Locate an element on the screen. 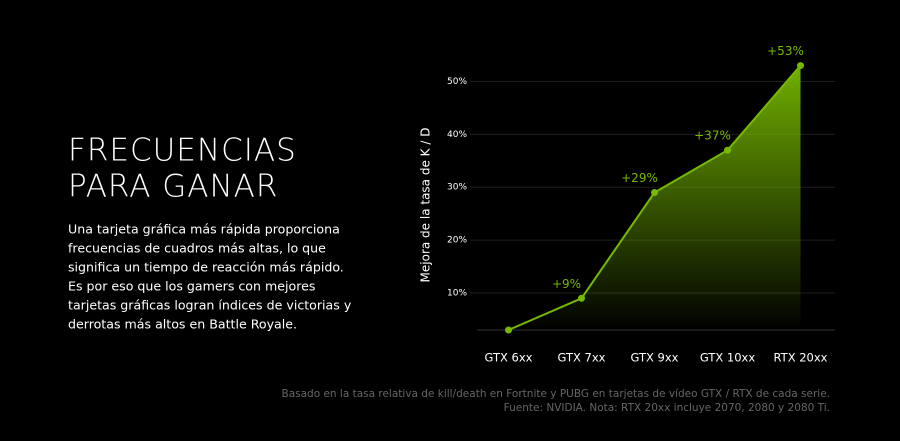 The width and height of the screenshot is (900, 441). y-tick-label: 30% is located at coordinates (457, 188).